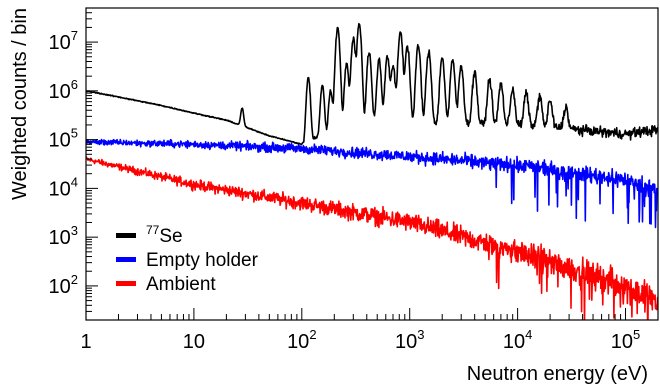 The width and height of the screenshot is (660, 390). Describe the element at coordinates (164, 235) in the screenshot. I see `legend-label: 77Se` at that location.